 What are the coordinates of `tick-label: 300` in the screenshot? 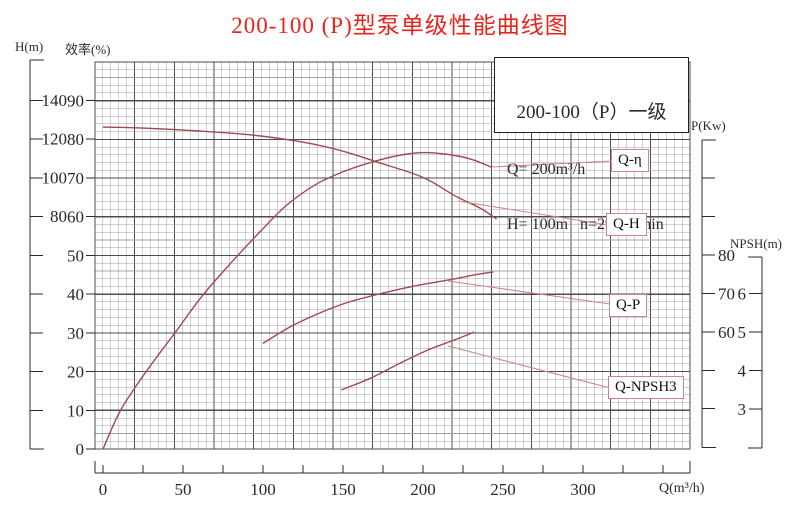 It's located at (583, 489).